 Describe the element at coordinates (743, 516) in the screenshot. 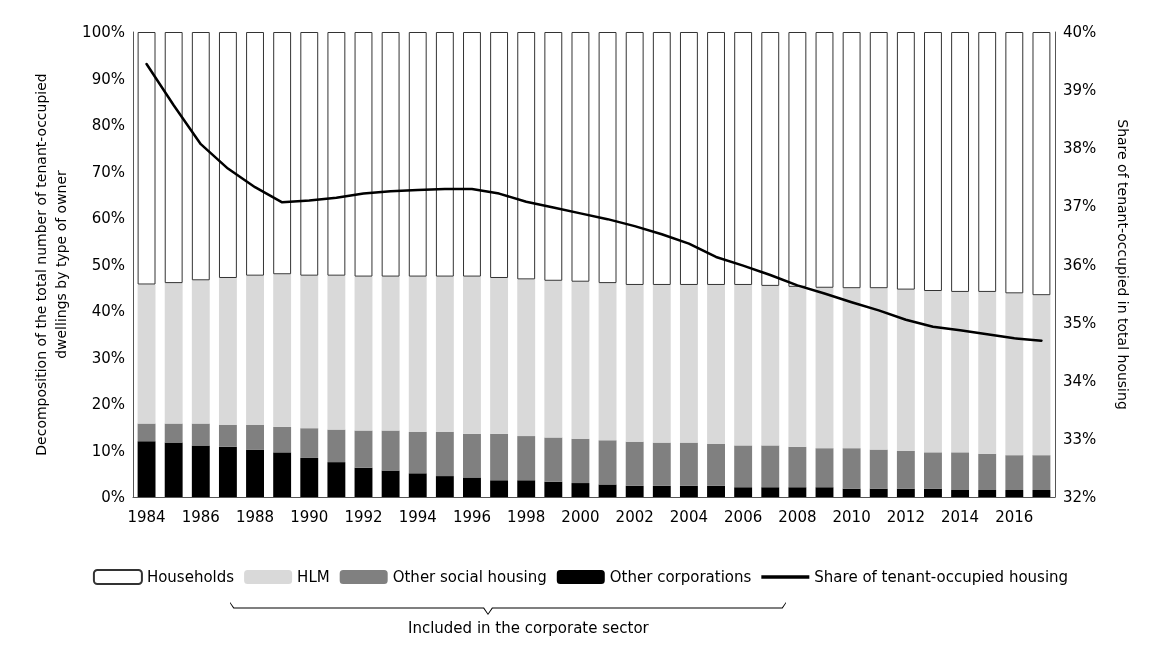

I see `x-tick-label: 2006` at that location.